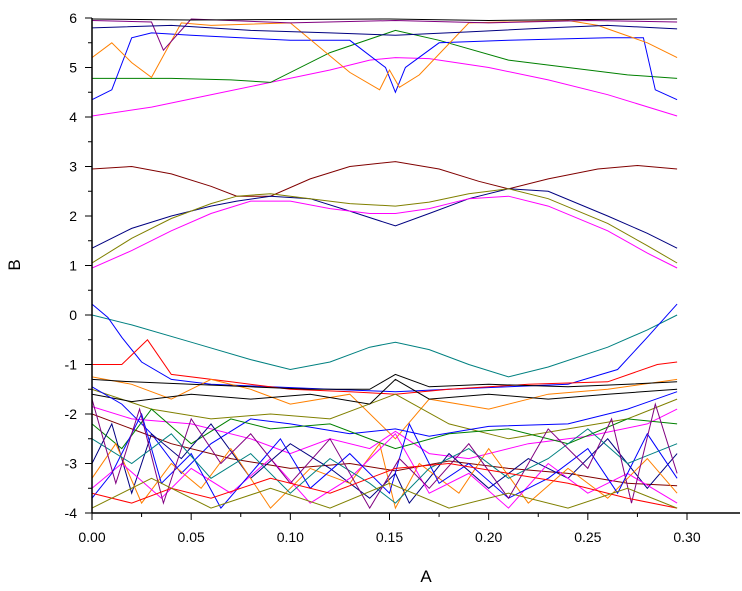  What do you see at coordinates (426, 576) in the screenshot?
I see `x-axis-label: A` at bounding box center [426, 576].